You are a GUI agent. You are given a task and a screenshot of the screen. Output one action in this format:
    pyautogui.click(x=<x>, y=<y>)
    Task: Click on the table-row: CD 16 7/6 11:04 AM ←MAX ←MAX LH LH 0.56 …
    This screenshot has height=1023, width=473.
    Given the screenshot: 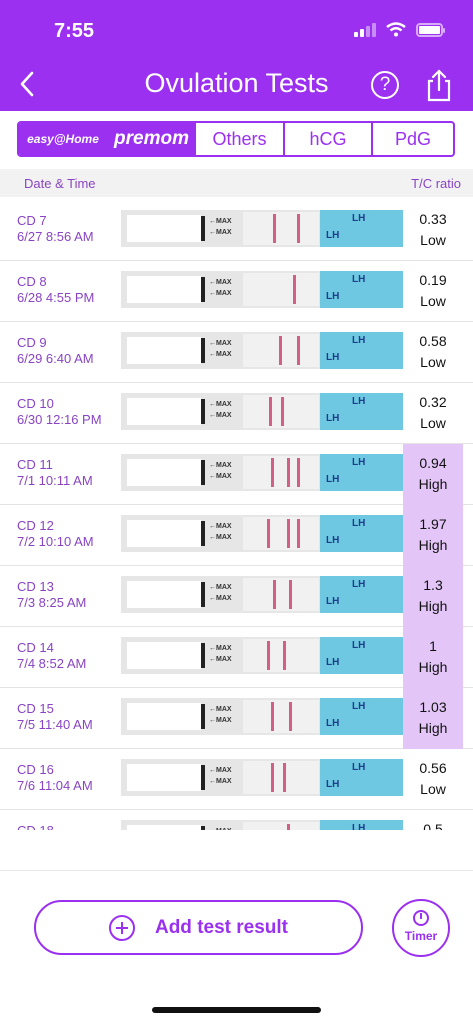 What is the action you would take?
    pyautogui.click(x=236, y=779)
    